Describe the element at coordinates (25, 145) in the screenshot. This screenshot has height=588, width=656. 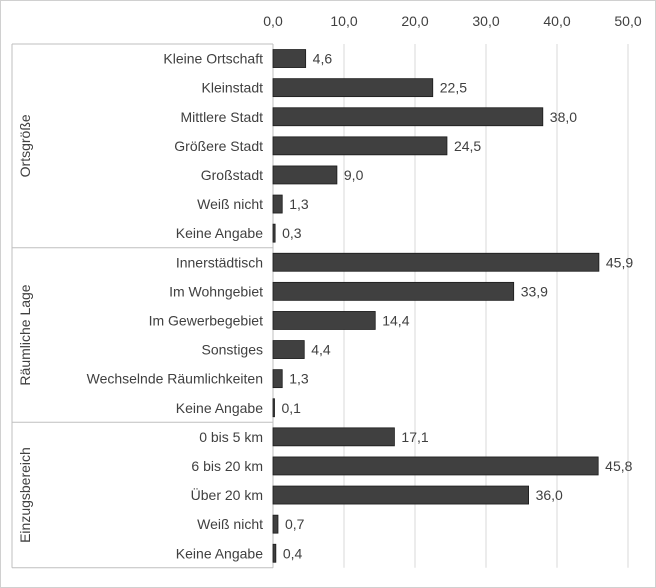
I see `group-label: Ortsgröße` at that location.